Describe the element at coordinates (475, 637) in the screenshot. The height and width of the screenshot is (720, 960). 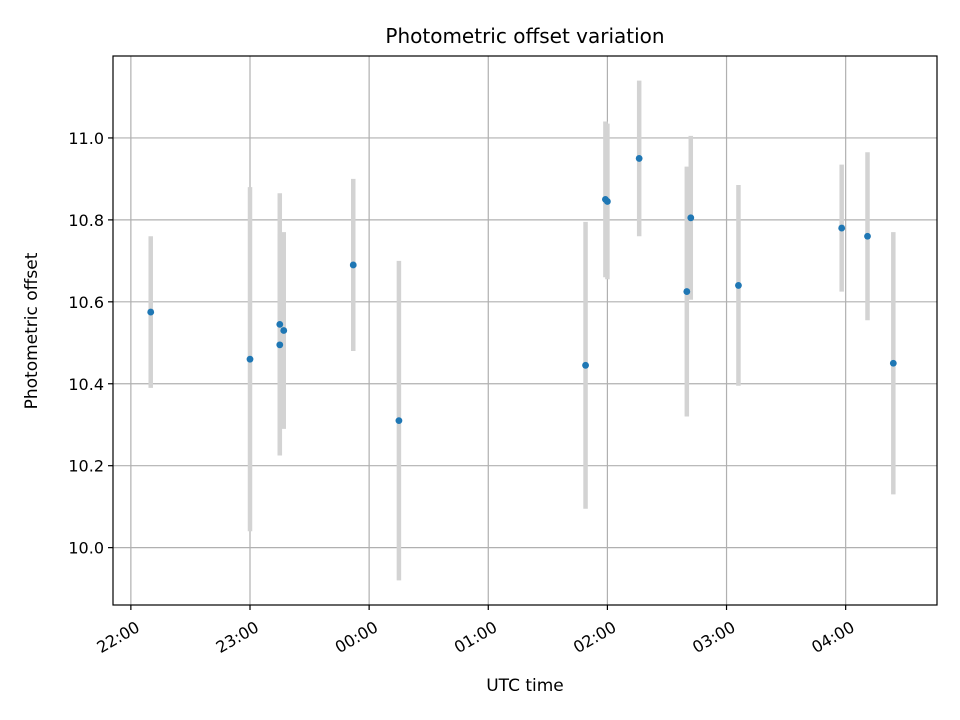
I see `x-tick-label-3: 01:00` at that location.